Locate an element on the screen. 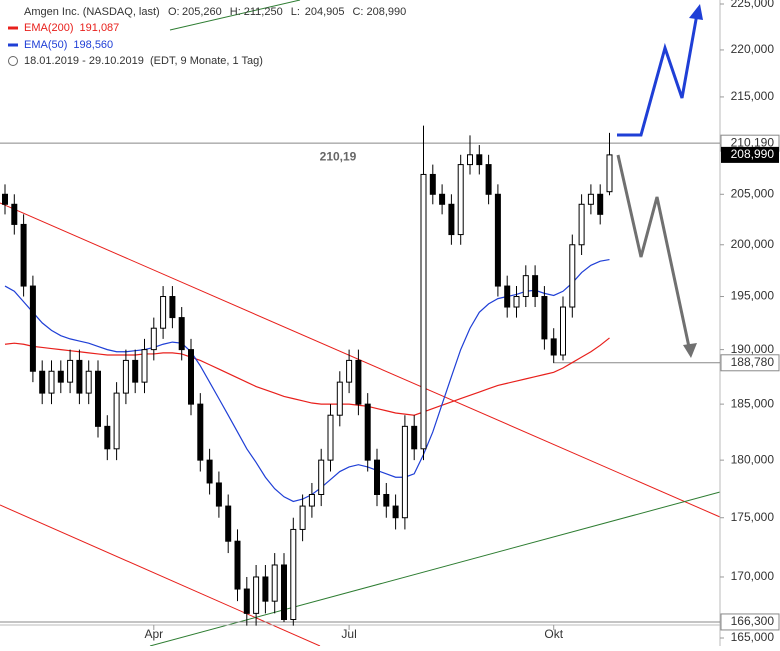  y-tick-label: 165,000 is located at coordinates (753, 637).